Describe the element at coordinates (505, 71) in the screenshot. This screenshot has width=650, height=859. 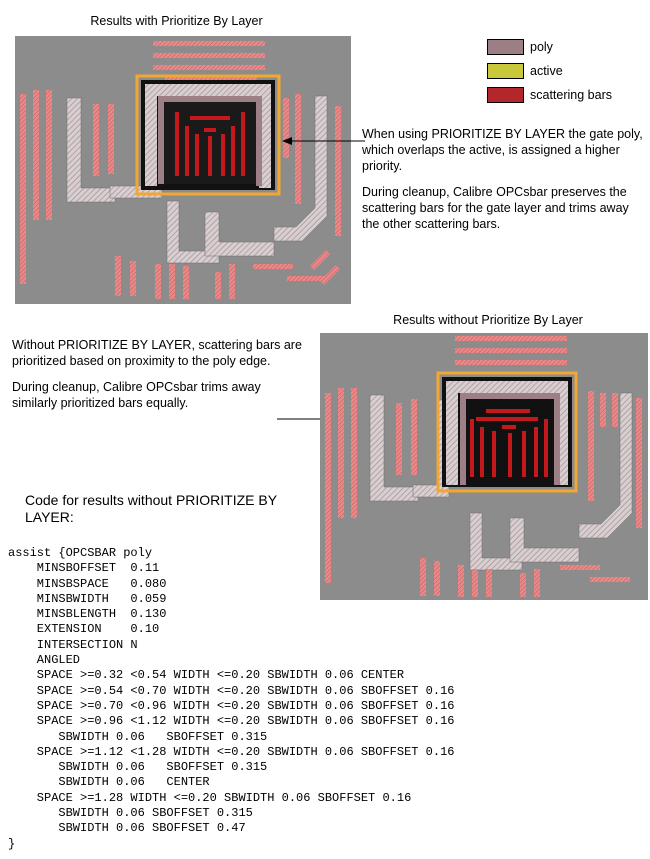
I see `active-swatch-icon` at that location.